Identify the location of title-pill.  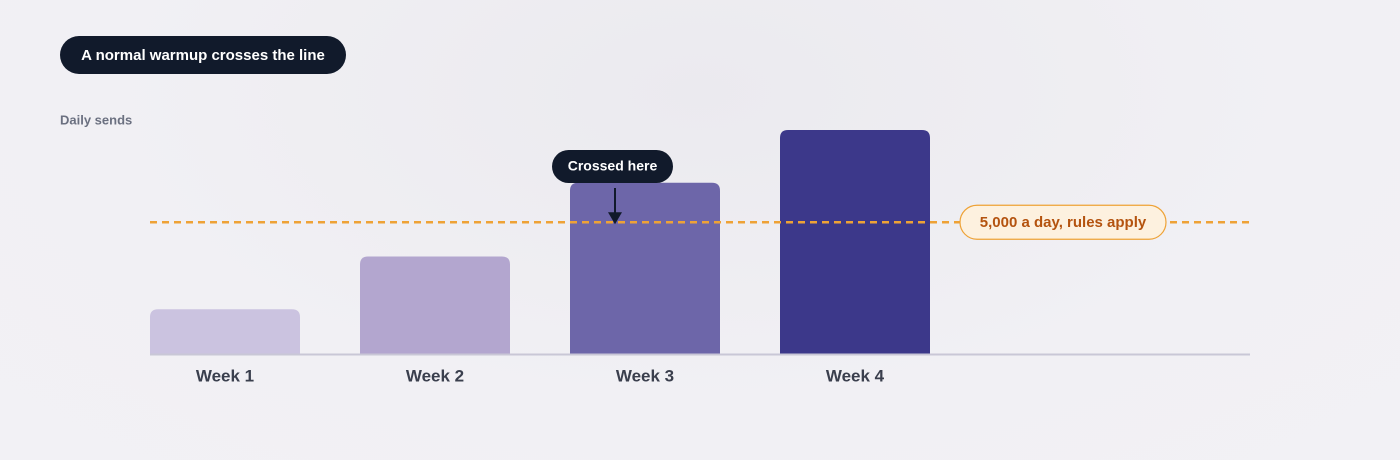
(203, 55).